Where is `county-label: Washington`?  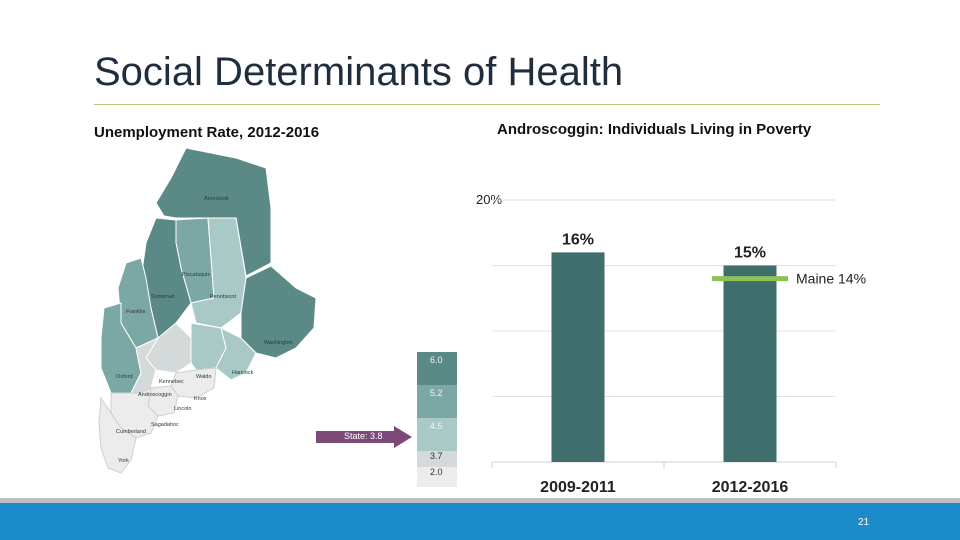 county-label: Washington is located at coordinates (278, 343).